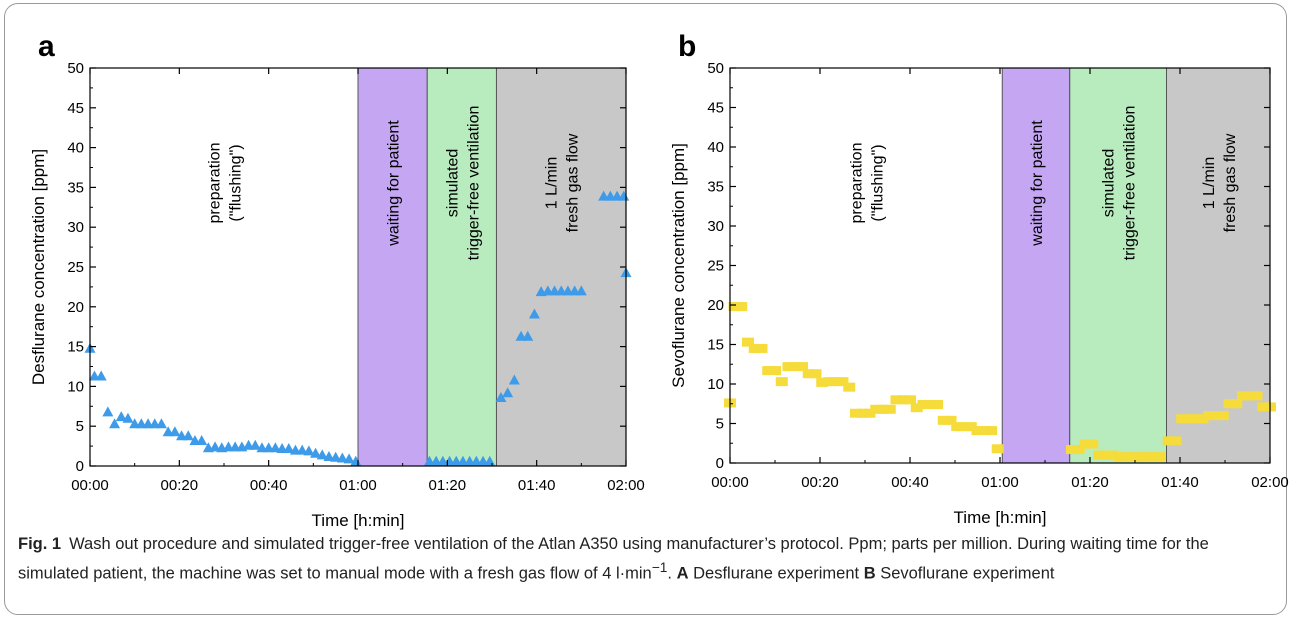 The image size is (1293, 620). I want to click on y-tick-label: 15, so click(715, 345).